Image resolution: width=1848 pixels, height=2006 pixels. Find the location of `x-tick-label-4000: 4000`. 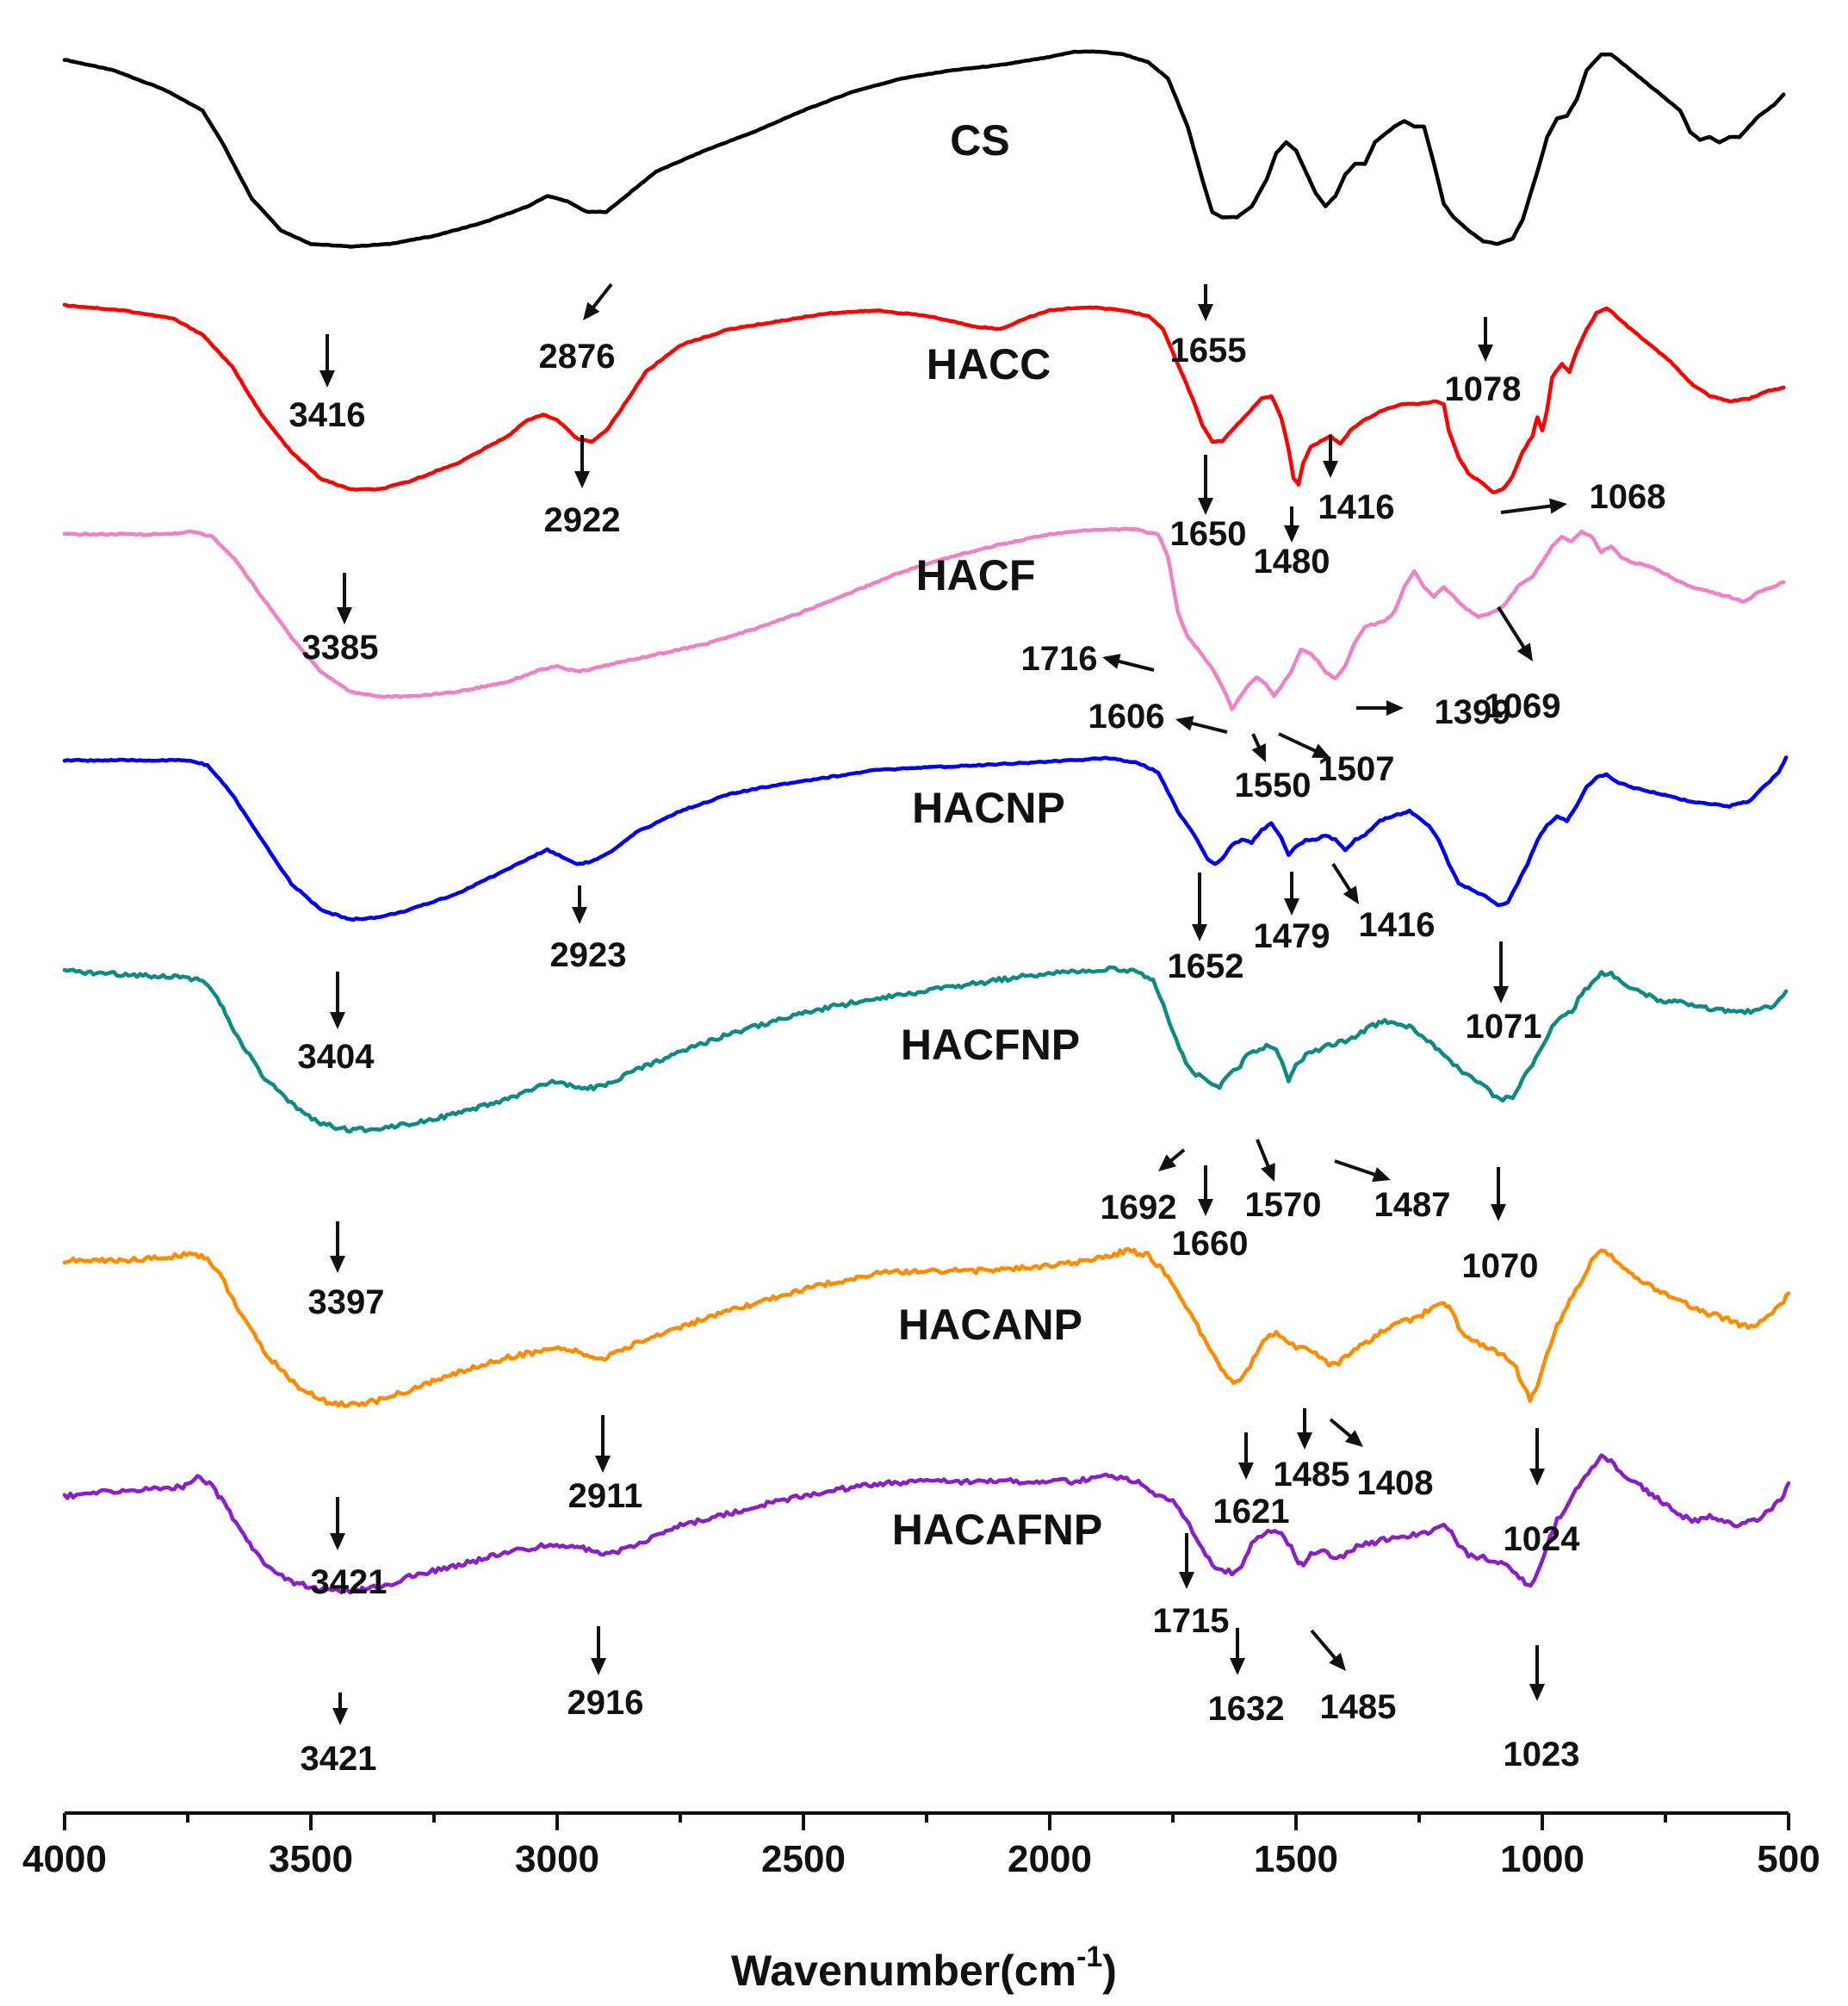

x-tick-label-4000: 4000 is located at coordinates (64, 1859).